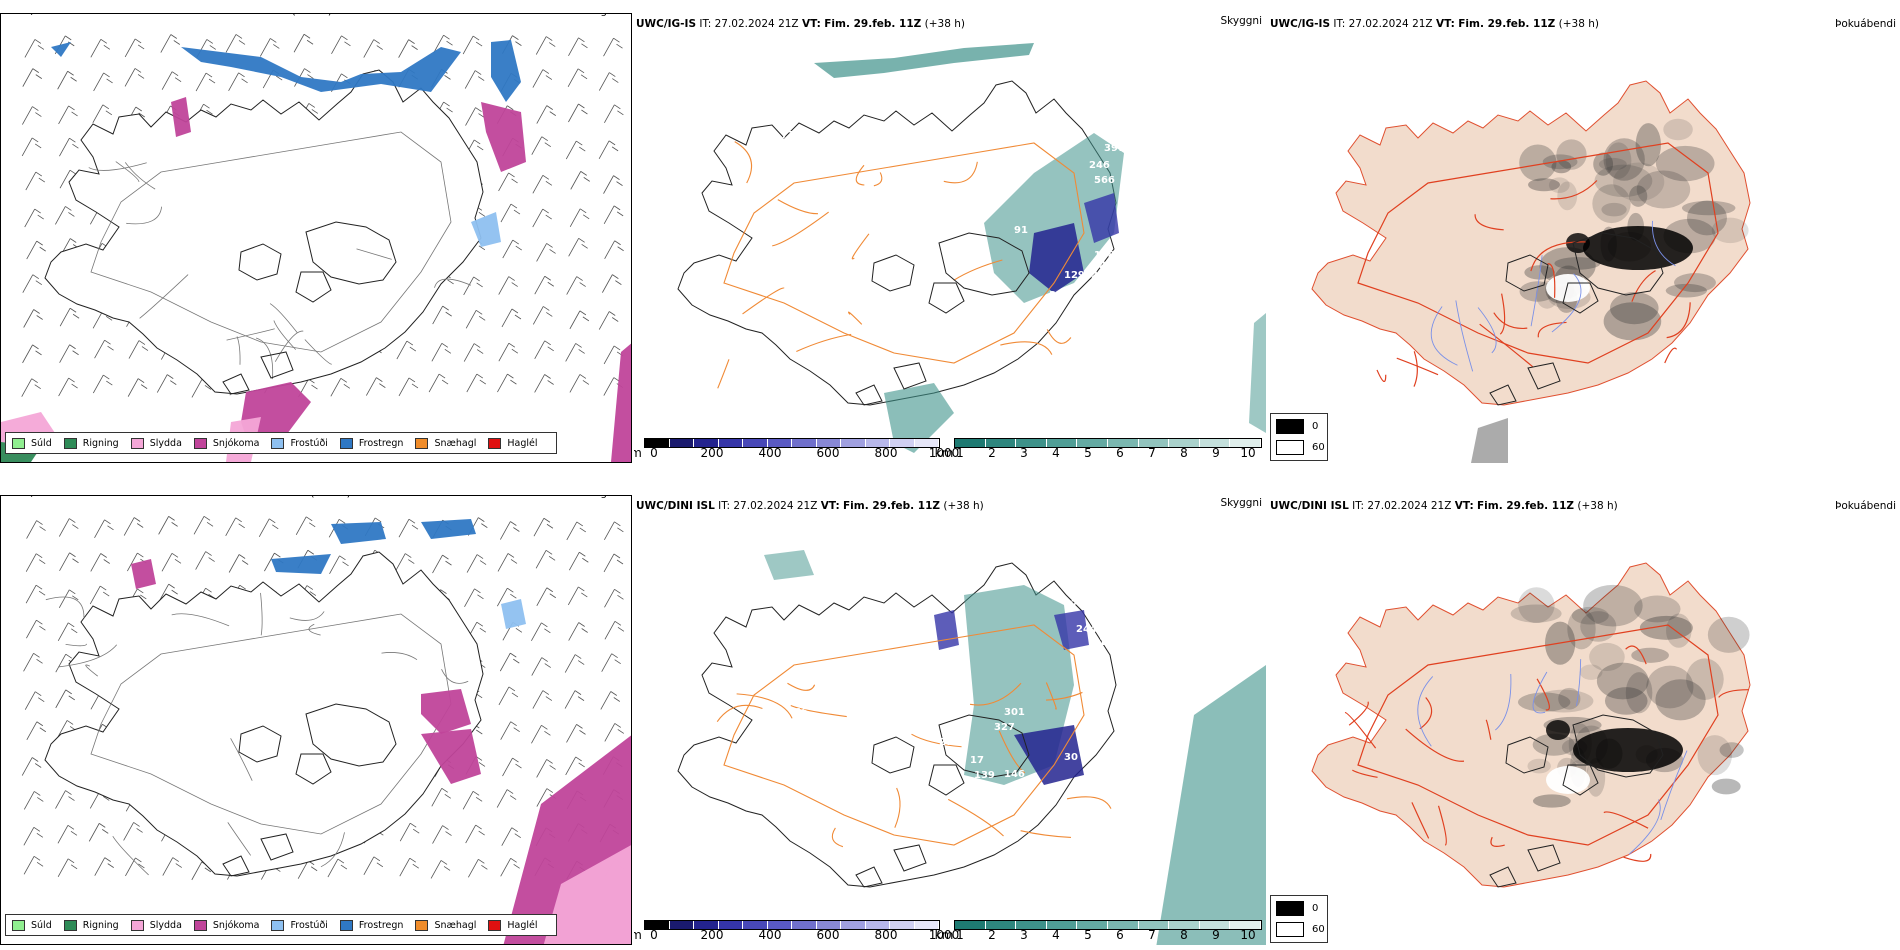 The image size is (1900, 950). Describe the element at coordinates (621, 402) in the screenshot. I see `snjokoma-area` at that location.